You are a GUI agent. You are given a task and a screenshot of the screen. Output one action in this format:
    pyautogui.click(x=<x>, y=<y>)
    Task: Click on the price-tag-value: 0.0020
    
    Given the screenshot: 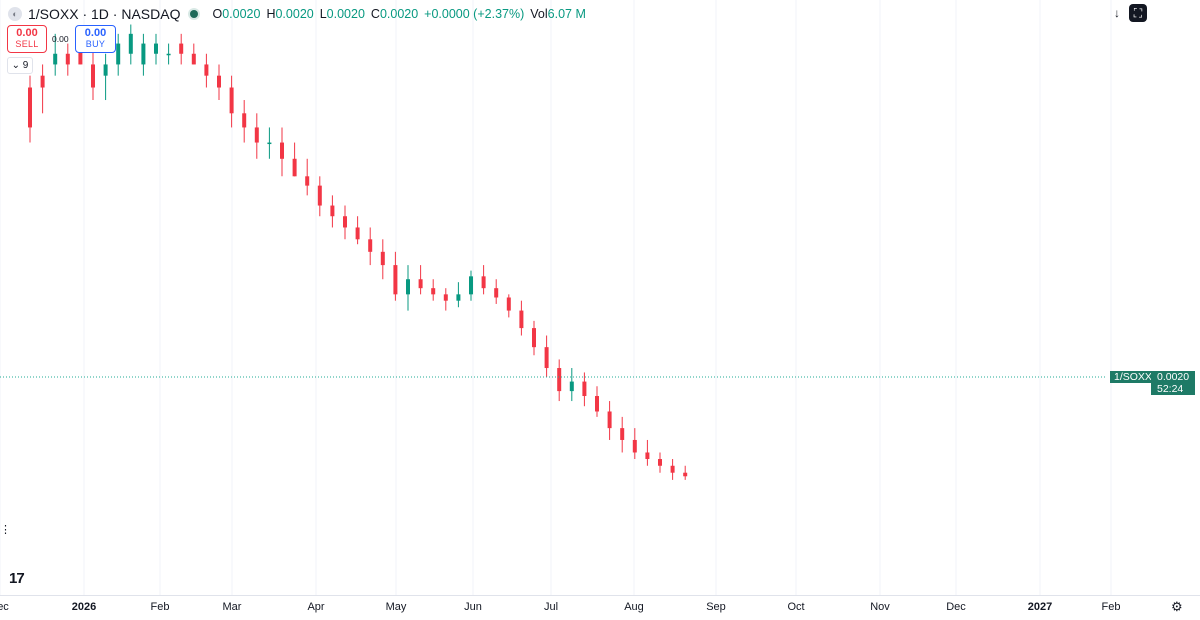 What is the action you would take?
    pyautogui.click(x=1173, y=377)
    